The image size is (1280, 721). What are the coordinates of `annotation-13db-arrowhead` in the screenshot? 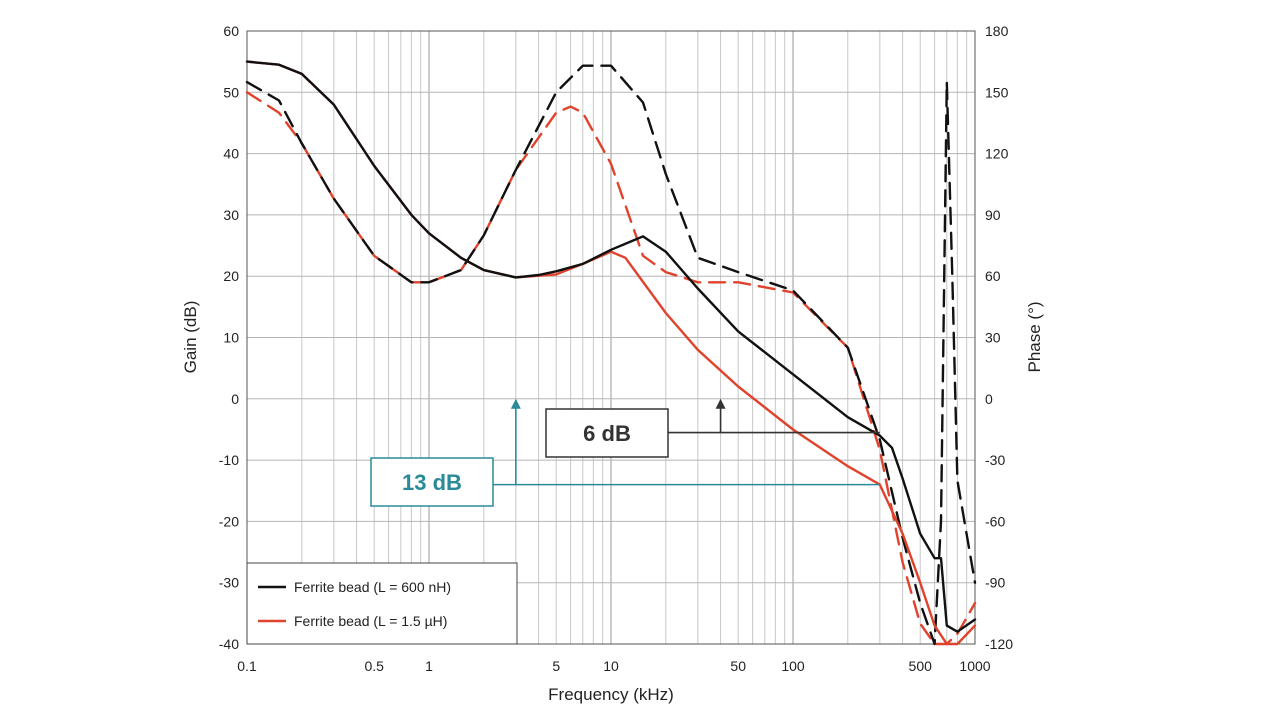 It's located at (515, 403).